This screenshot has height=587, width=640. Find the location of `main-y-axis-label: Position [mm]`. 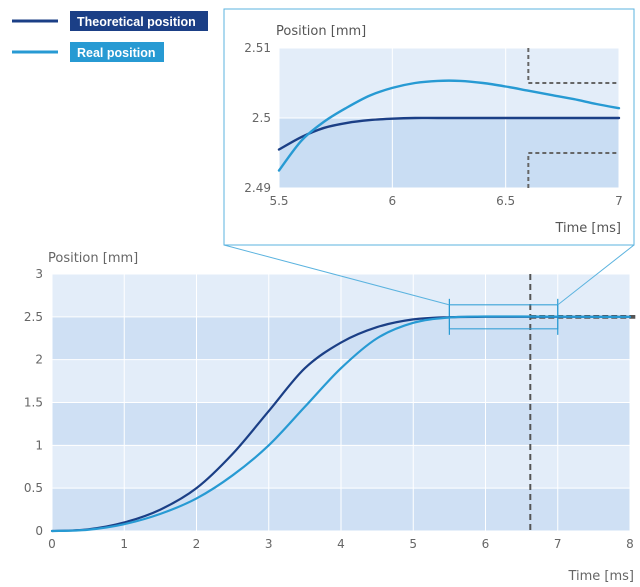

main-y-axis-label: Position [mm] is located at coordinates (93, 258).